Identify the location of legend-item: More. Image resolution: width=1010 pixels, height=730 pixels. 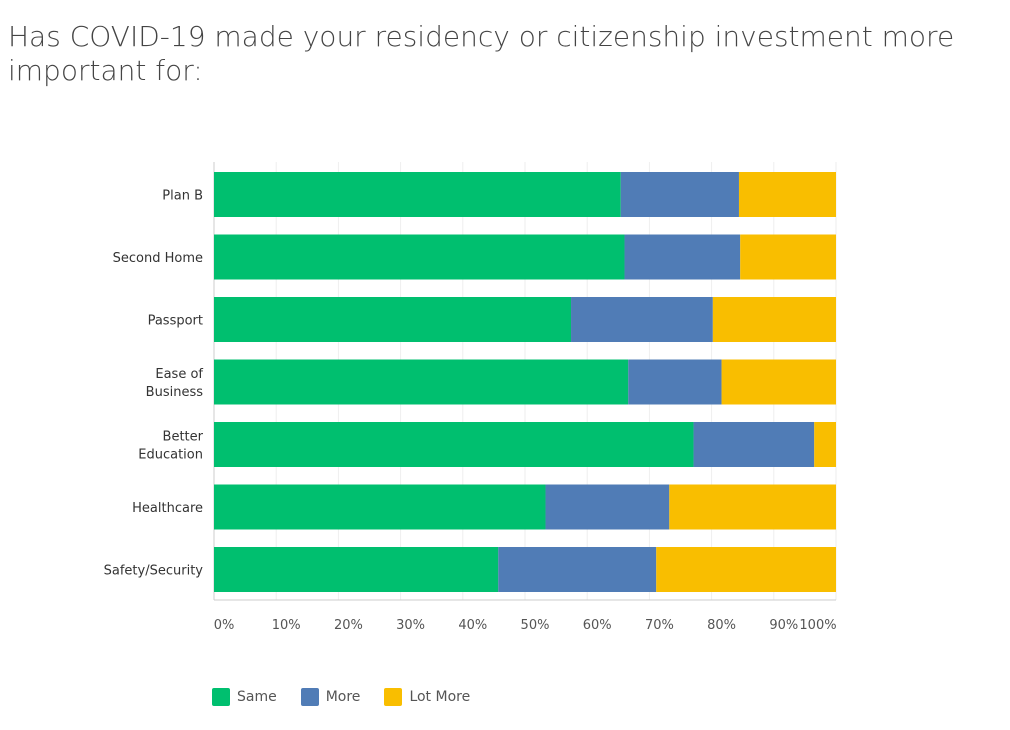
(330, 697).